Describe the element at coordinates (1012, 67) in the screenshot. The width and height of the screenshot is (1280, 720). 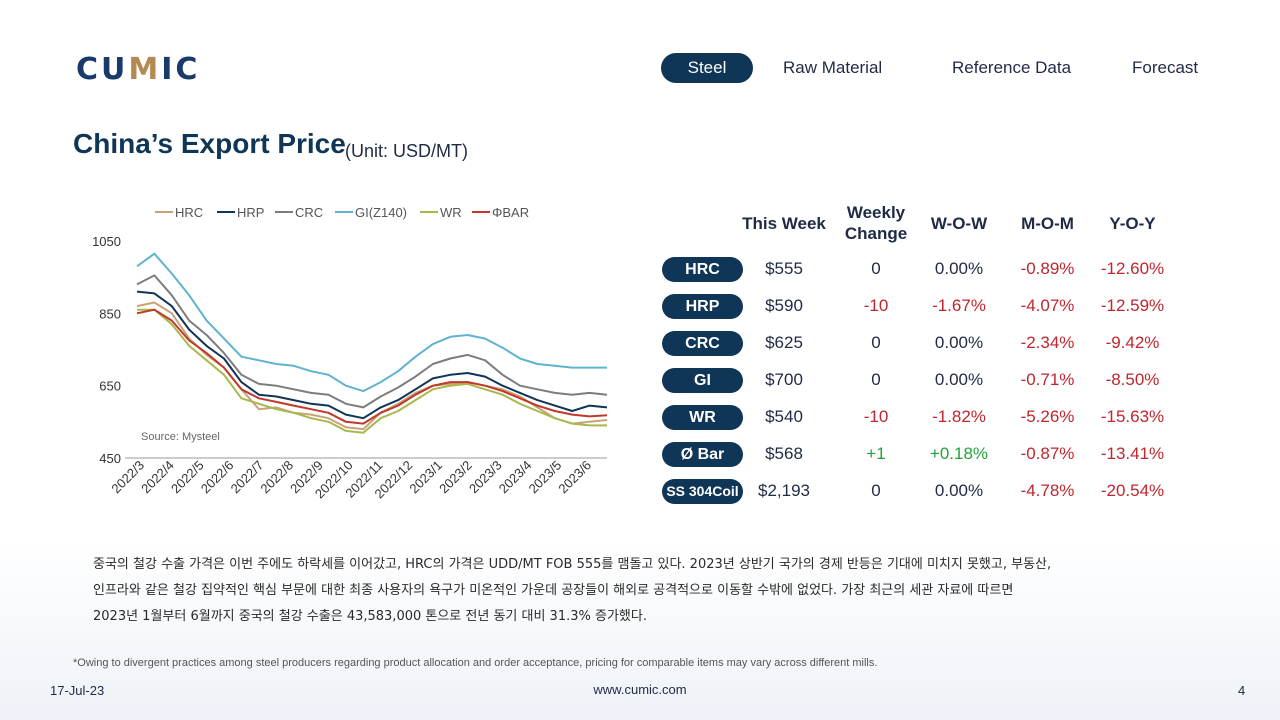
I see `nav-tab-reference-data: Reference Data` at that location.